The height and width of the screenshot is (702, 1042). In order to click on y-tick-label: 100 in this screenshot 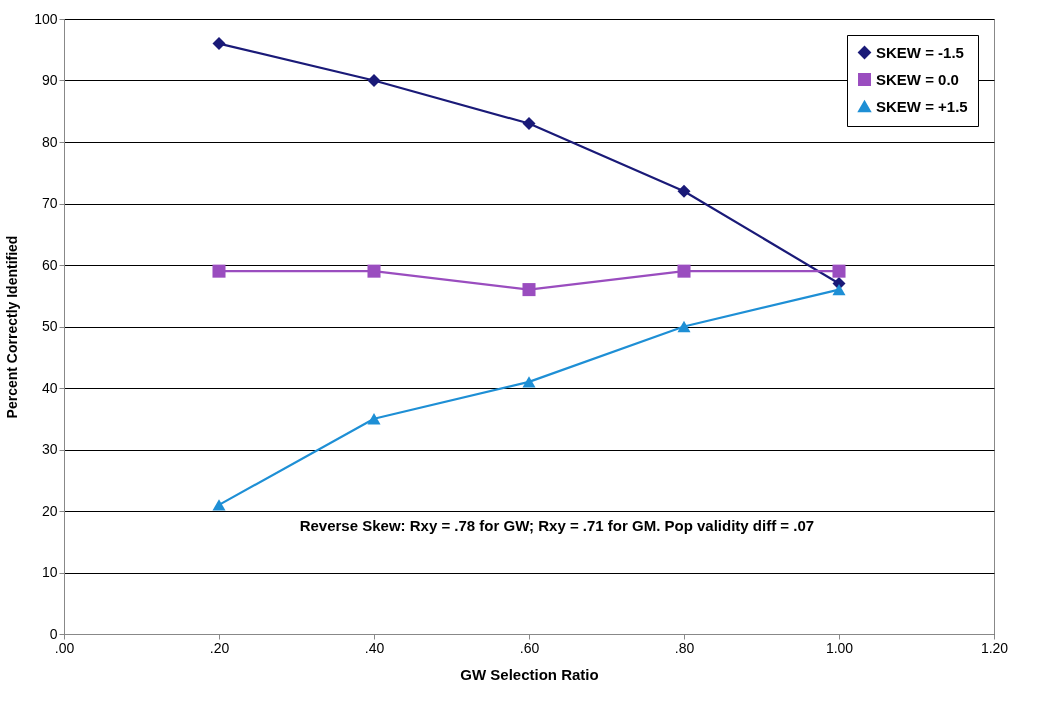, I will do `click(46, 18)`.